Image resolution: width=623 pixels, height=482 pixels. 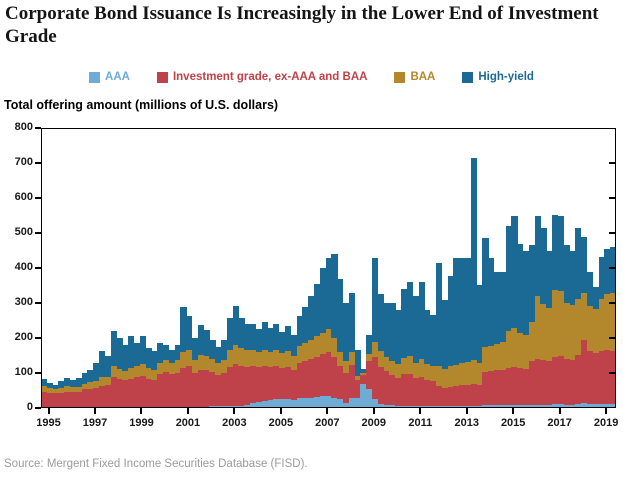 I want to click on legend-swatch-high-yield, so click(x=468, y=77).